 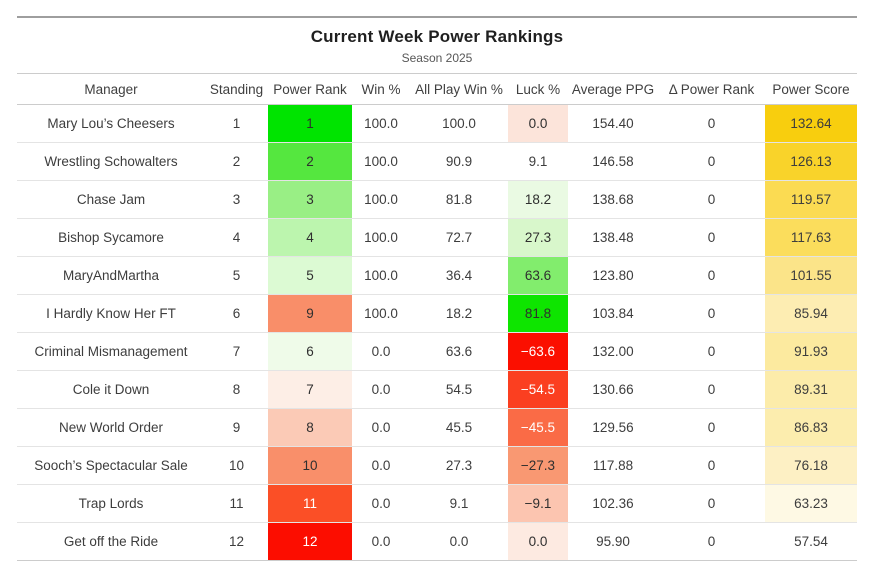 What do you see at coordinates (459, 89) in the screenshot?
I see `column-header-all-play-win-pct: All Play Win %` at bounding box center [459, 89].